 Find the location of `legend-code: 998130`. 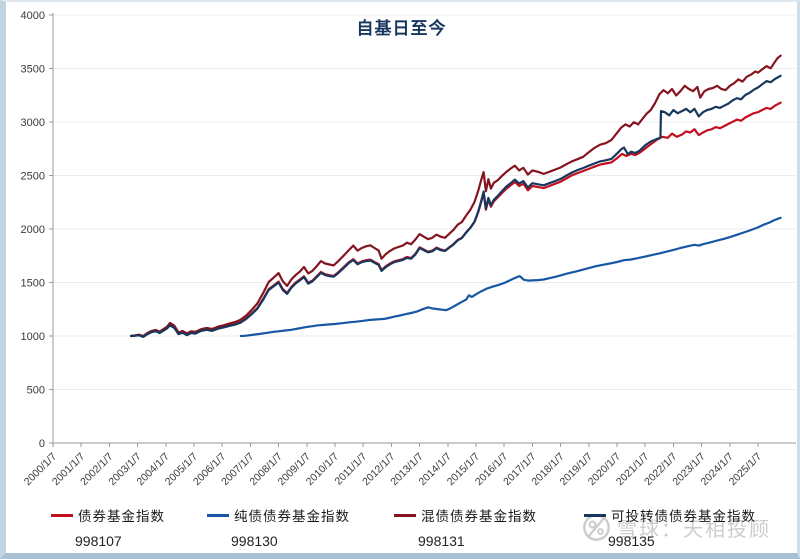

legend-code: 998130 is located at coordinates (254, 541).